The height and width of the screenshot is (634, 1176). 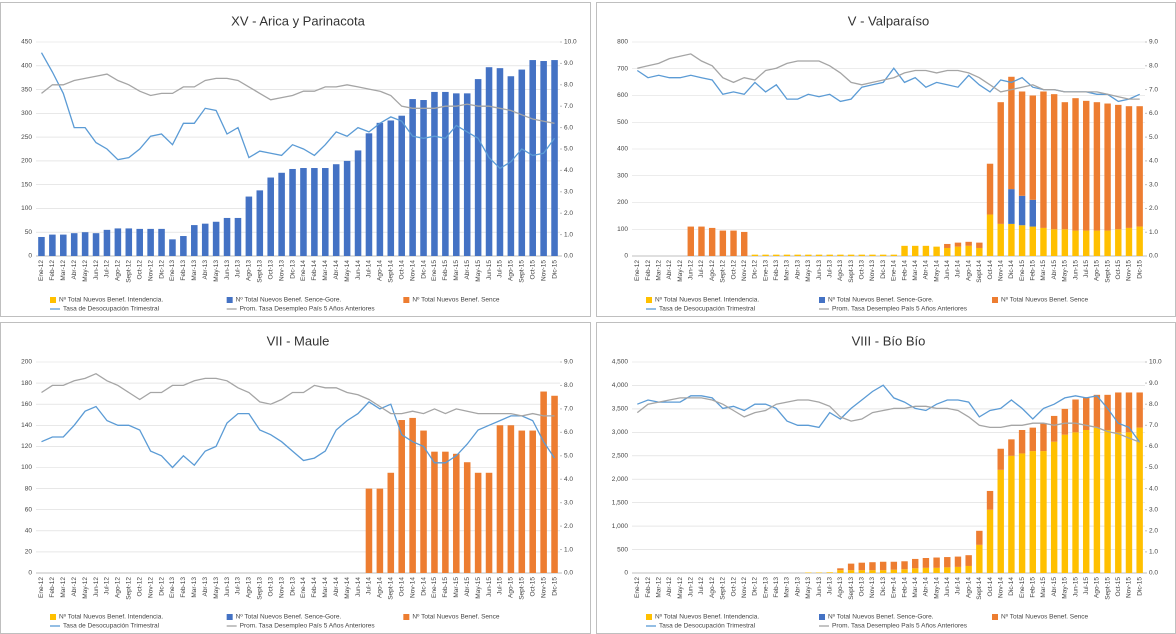 What do you see at coordinates (1153, 208) in the screenshot?
I see `y2-tick-label: 2.0` at bounding box center [1153, 208].